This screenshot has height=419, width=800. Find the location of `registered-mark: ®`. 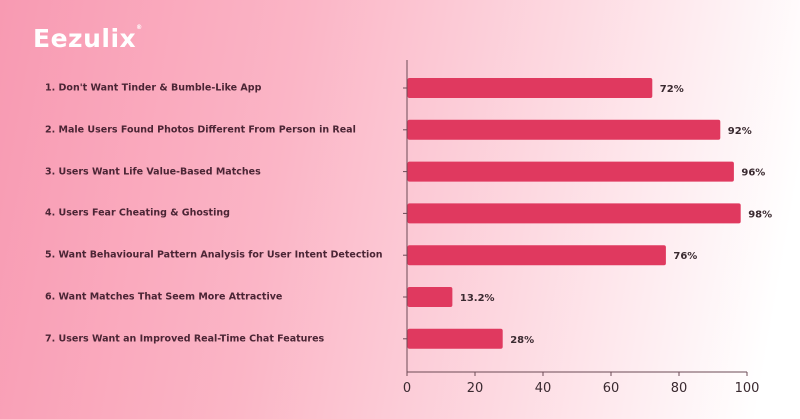

registered-mark: ® is located at coordinates (139, 27).